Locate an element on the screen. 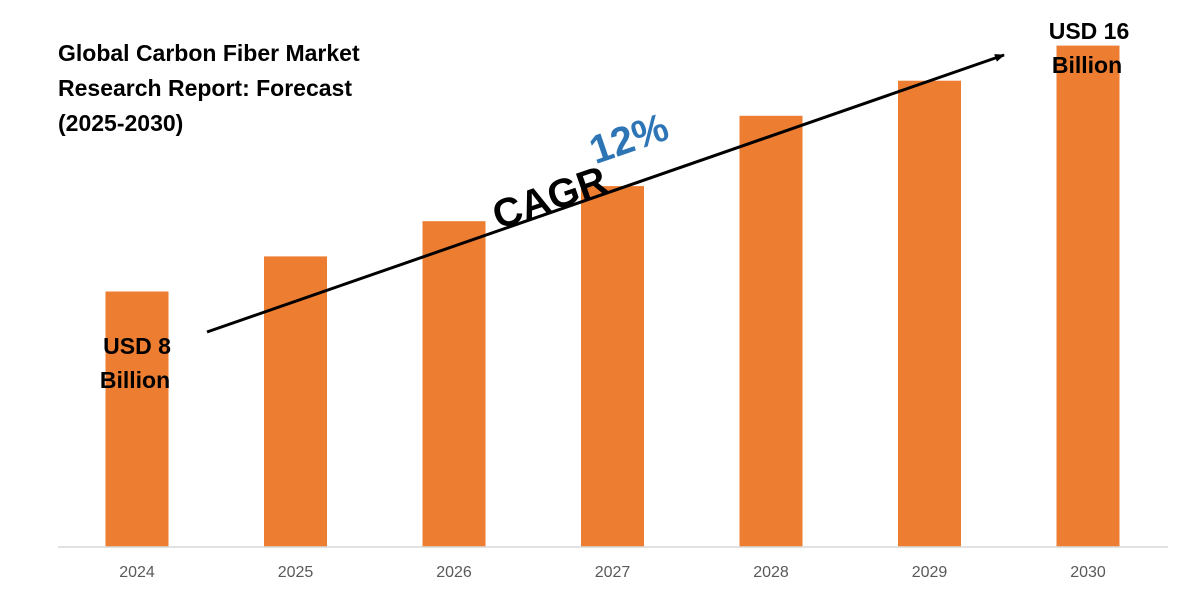 The width and height of the screenshot is (1200, 600). chart-title-line-1: Global Carbon Fiber Market is located at coordinates (209, 53).